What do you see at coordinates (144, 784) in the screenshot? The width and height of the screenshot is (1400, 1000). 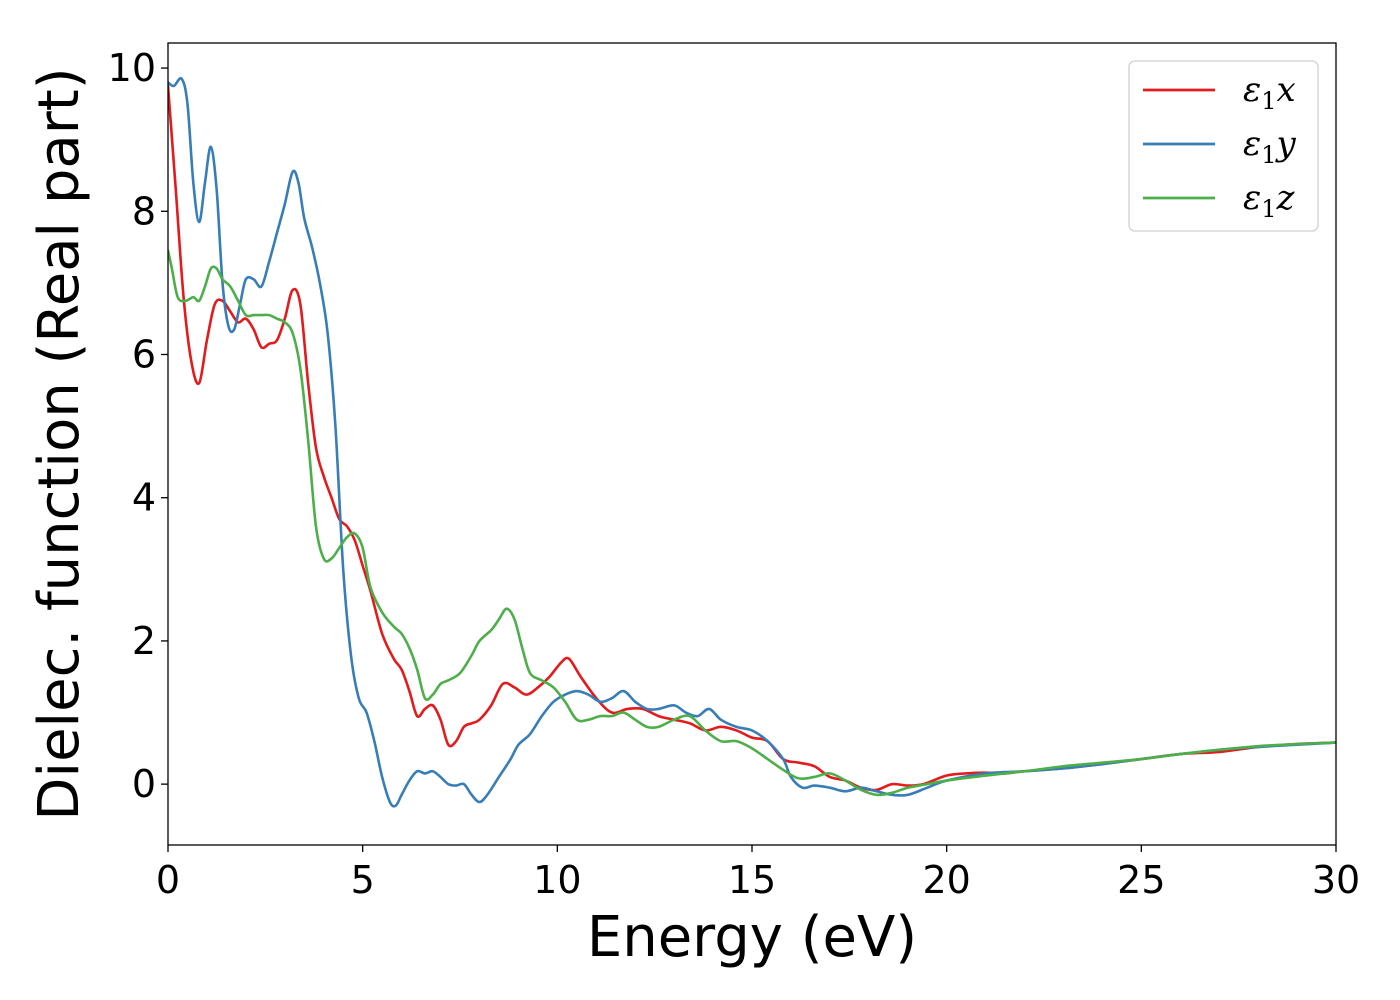 I see `y-tick-label: 0` at bounding box center [144, 784].